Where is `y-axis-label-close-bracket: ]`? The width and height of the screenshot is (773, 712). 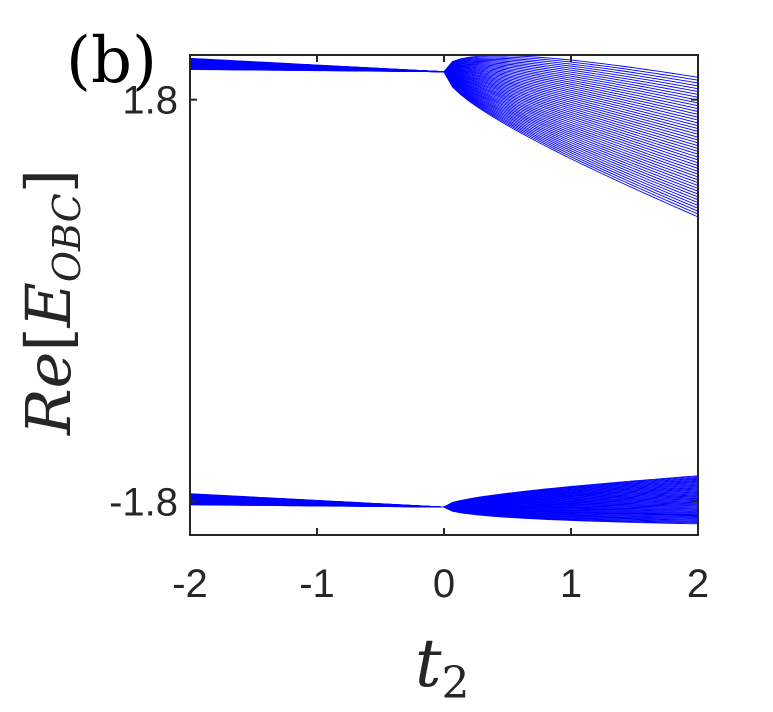
y-axis-label-close-bracket: ] is located at coordinates (48, 181).